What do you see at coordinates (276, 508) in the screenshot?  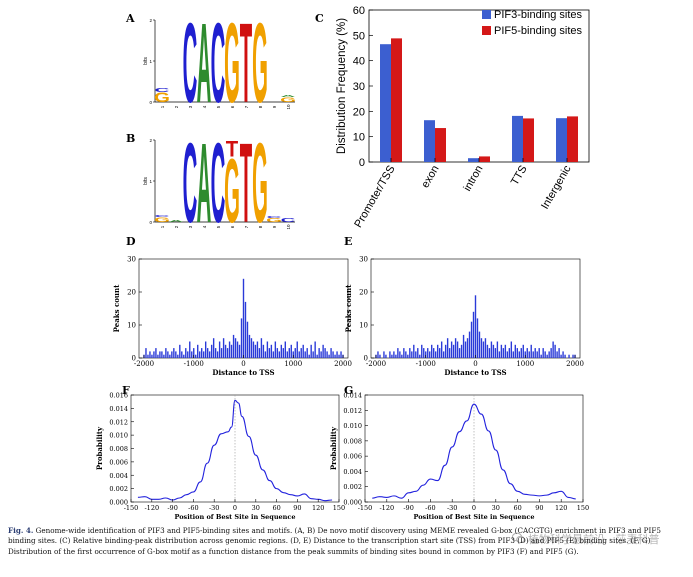 I see `x-tick-label: 60` at bounding box center [276, 508].